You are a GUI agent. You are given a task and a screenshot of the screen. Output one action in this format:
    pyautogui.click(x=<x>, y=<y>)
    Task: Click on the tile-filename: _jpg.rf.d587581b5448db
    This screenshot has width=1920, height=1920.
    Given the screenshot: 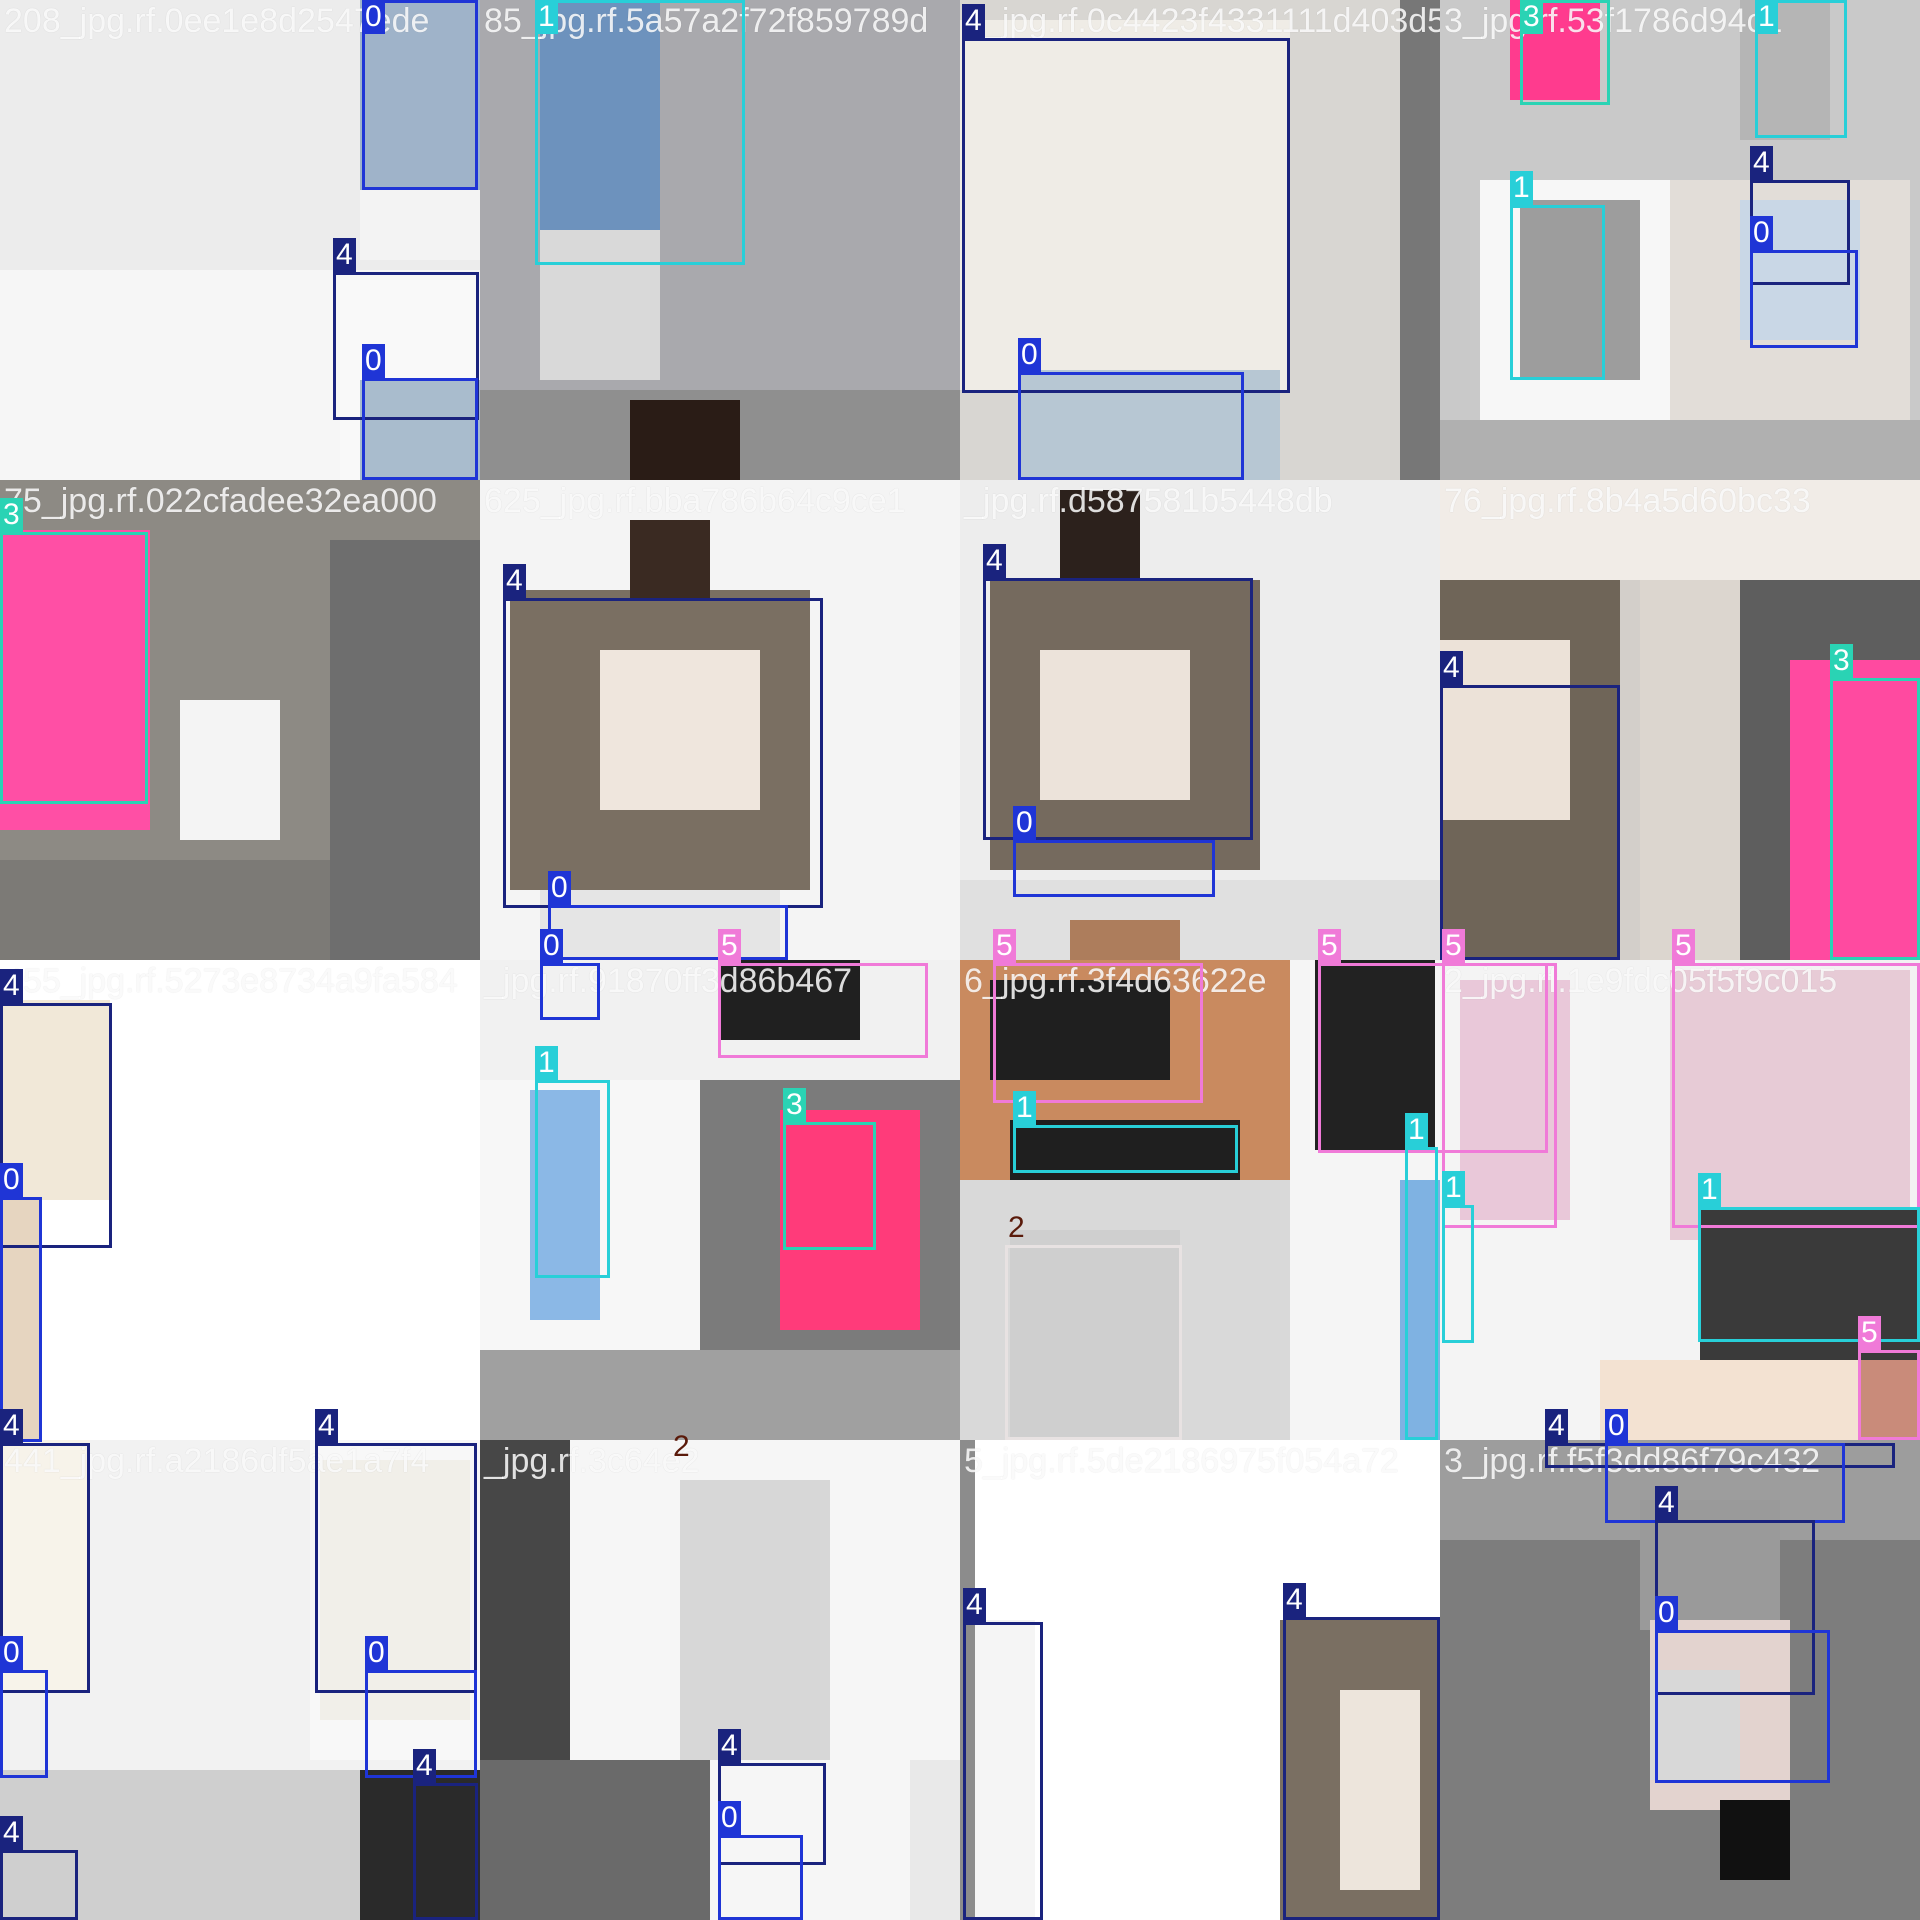 What is the action you would take?
    pyautogui.click(x=1148, y=501)
    